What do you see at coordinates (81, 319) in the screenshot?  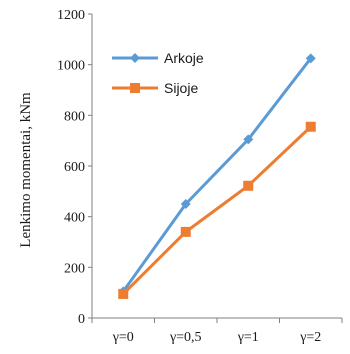 I see `y-tick-label: 0` at bounding box center [81, 319].